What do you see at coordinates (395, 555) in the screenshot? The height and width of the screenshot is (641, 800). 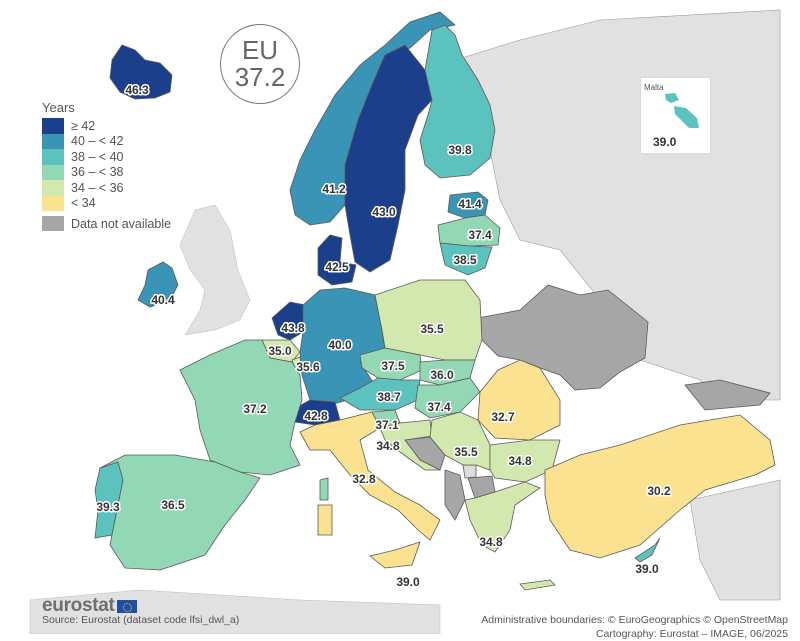 I see `country-sicily` at bounding box center [395, 555].